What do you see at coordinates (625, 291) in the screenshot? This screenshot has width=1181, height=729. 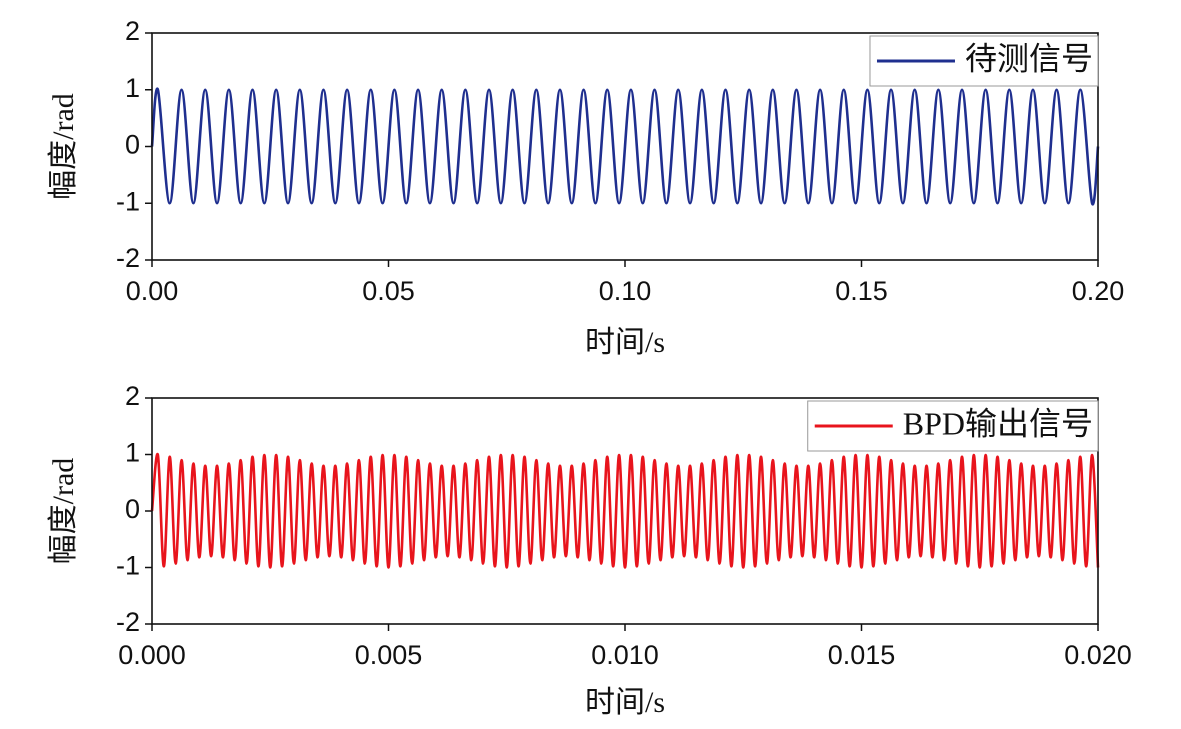 I see `x-tick-label: 0.10` at bounding box center [625, 291].